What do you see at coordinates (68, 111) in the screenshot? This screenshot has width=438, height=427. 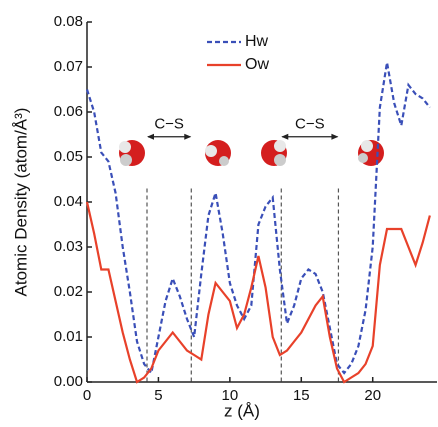 I see `y-tick-label: 0.06` at bounding box center [68, 111].